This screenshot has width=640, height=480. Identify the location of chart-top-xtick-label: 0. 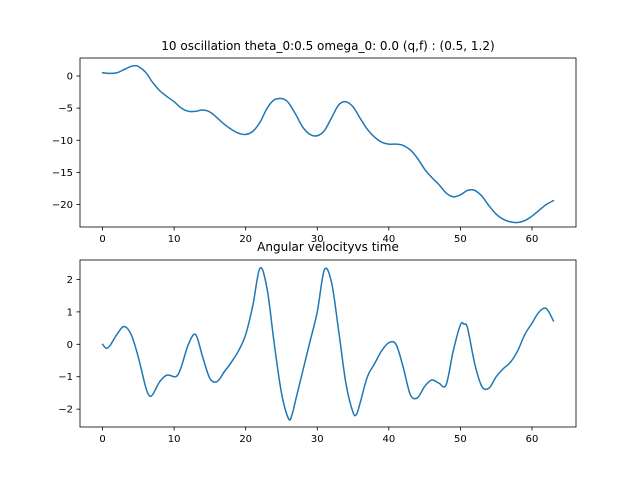
(102, 239).